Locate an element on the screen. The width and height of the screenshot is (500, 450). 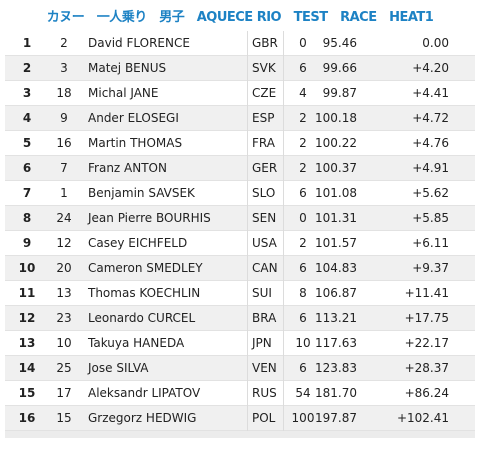
country: GBR is located at coordinates (265, 43).